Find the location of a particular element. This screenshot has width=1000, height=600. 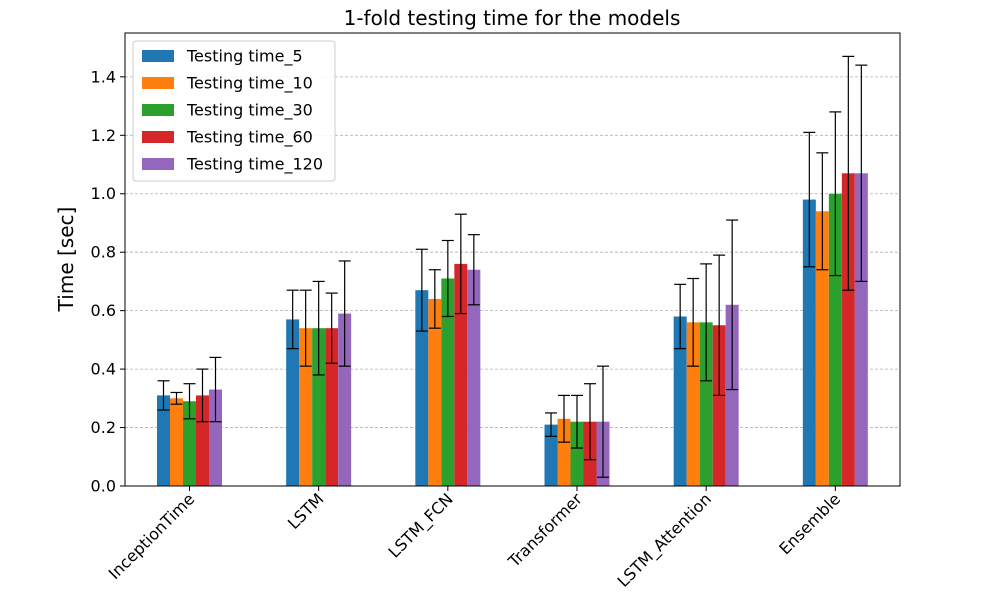

x-tick-label: LSTM_Attention is located at coordinates (665, 540).